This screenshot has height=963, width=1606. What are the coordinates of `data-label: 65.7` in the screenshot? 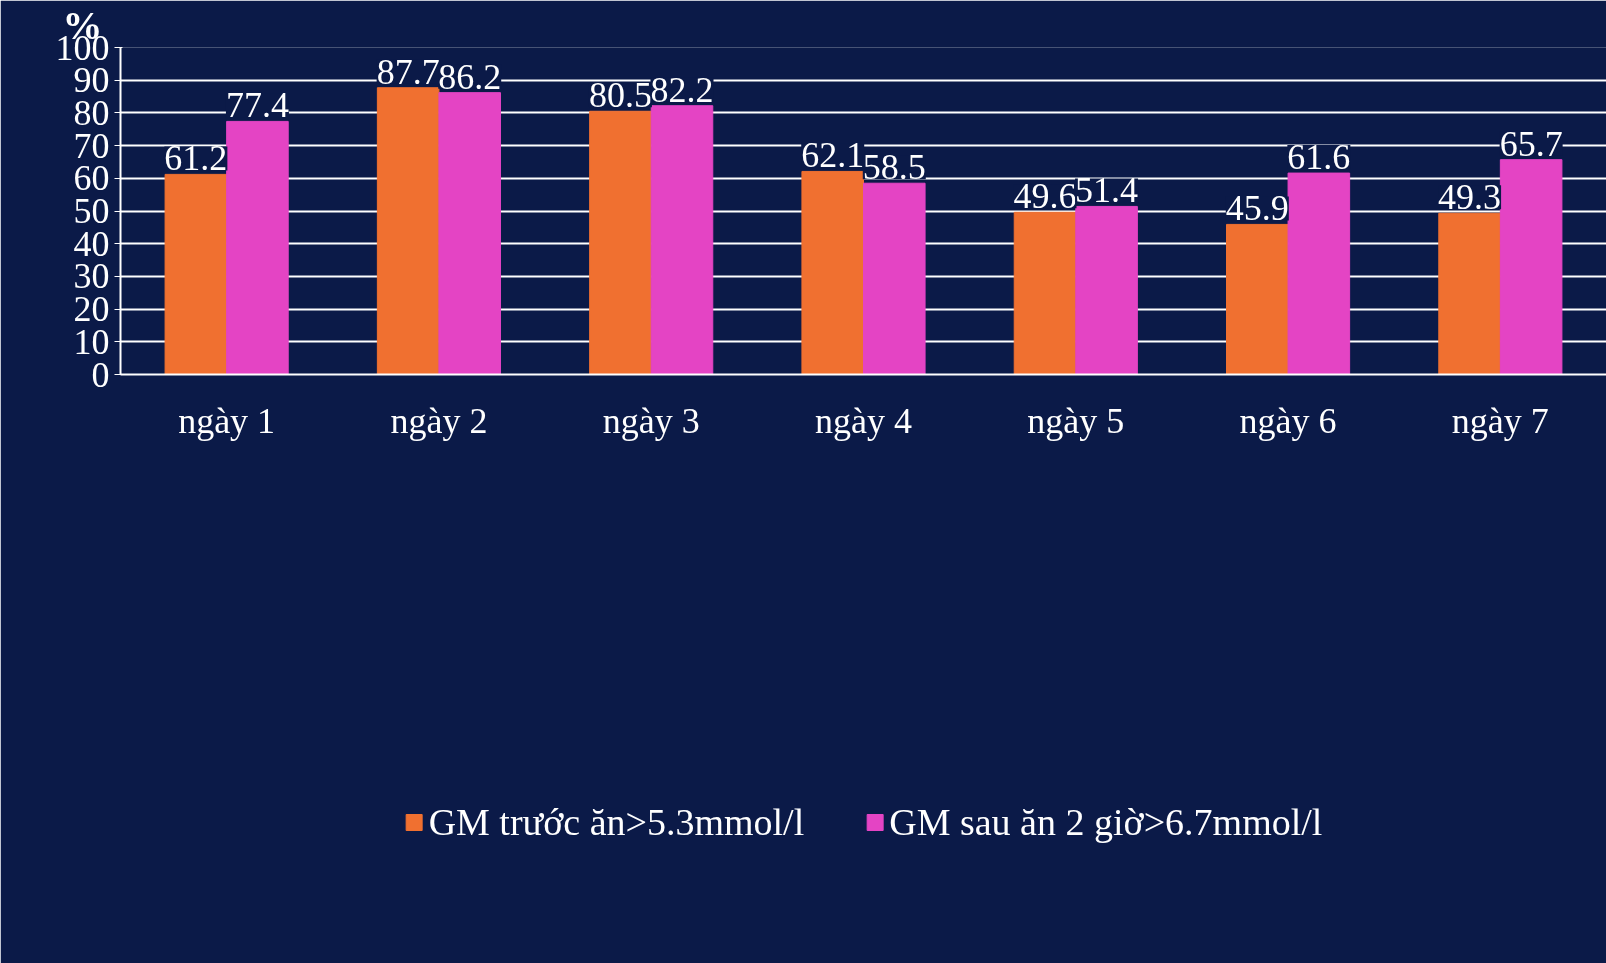 It's located at (1531, 143).